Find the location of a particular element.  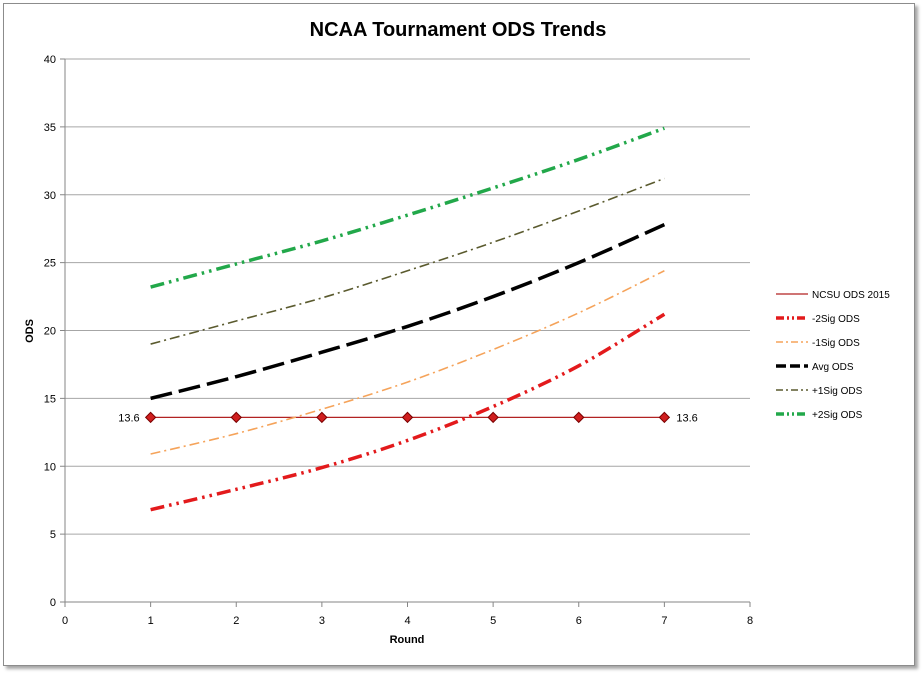

data-labels: 13.6 13.6 is located at coordinates (408, 418).